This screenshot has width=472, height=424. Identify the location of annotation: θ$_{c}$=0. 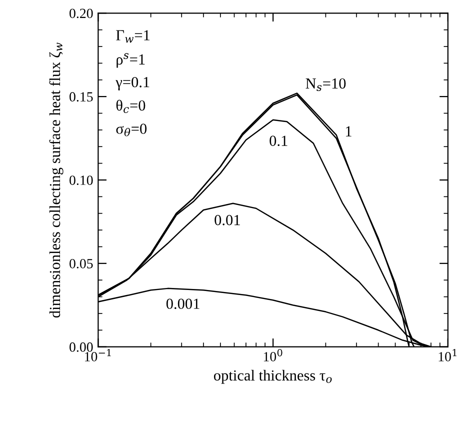
(131, 107).